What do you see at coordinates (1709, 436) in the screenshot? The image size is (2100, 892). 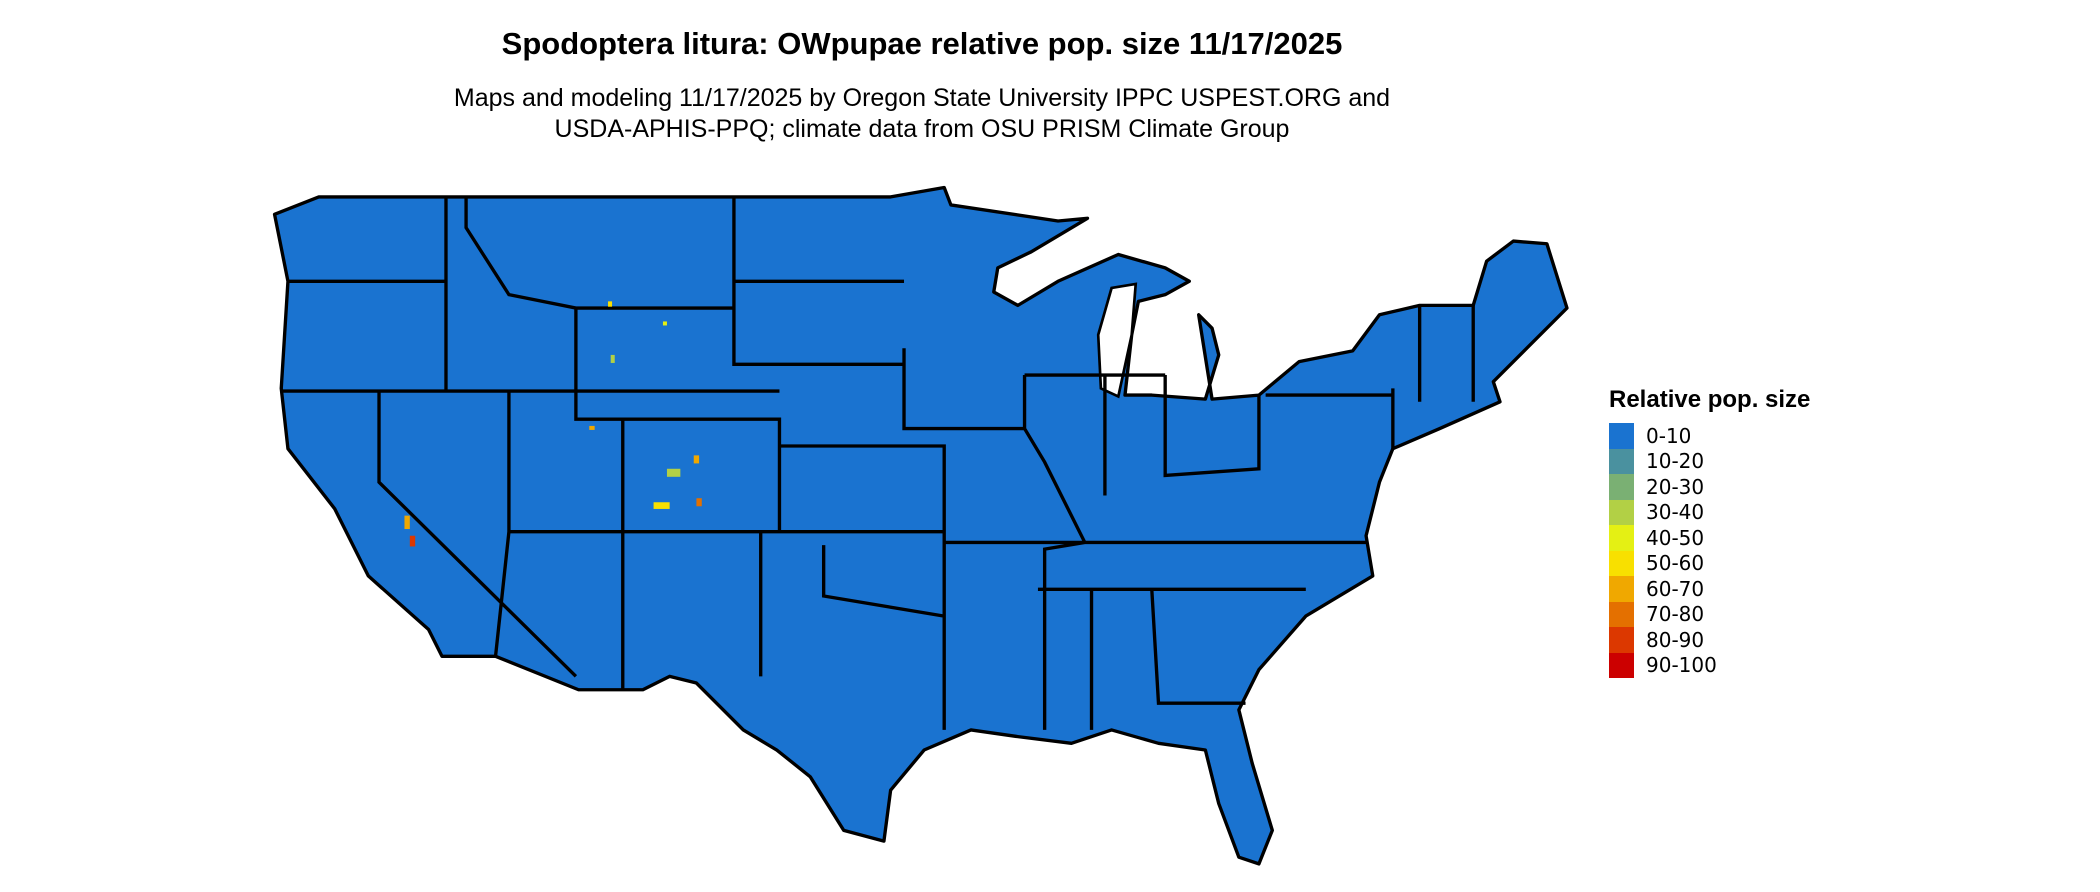 I see `legend-item: 0-10` at bounding box center [1709, 436].